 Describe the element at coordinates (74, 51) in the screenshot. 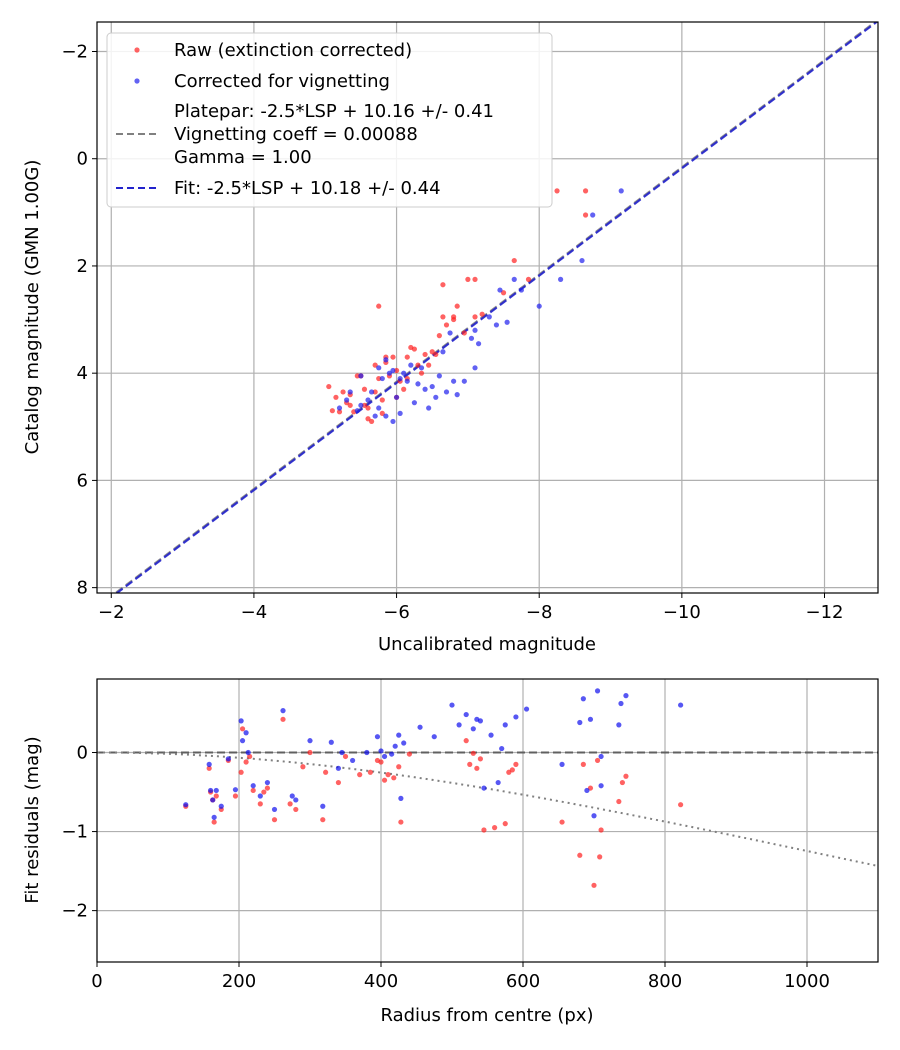

I see `top-y-tick-label: −2` at that location.